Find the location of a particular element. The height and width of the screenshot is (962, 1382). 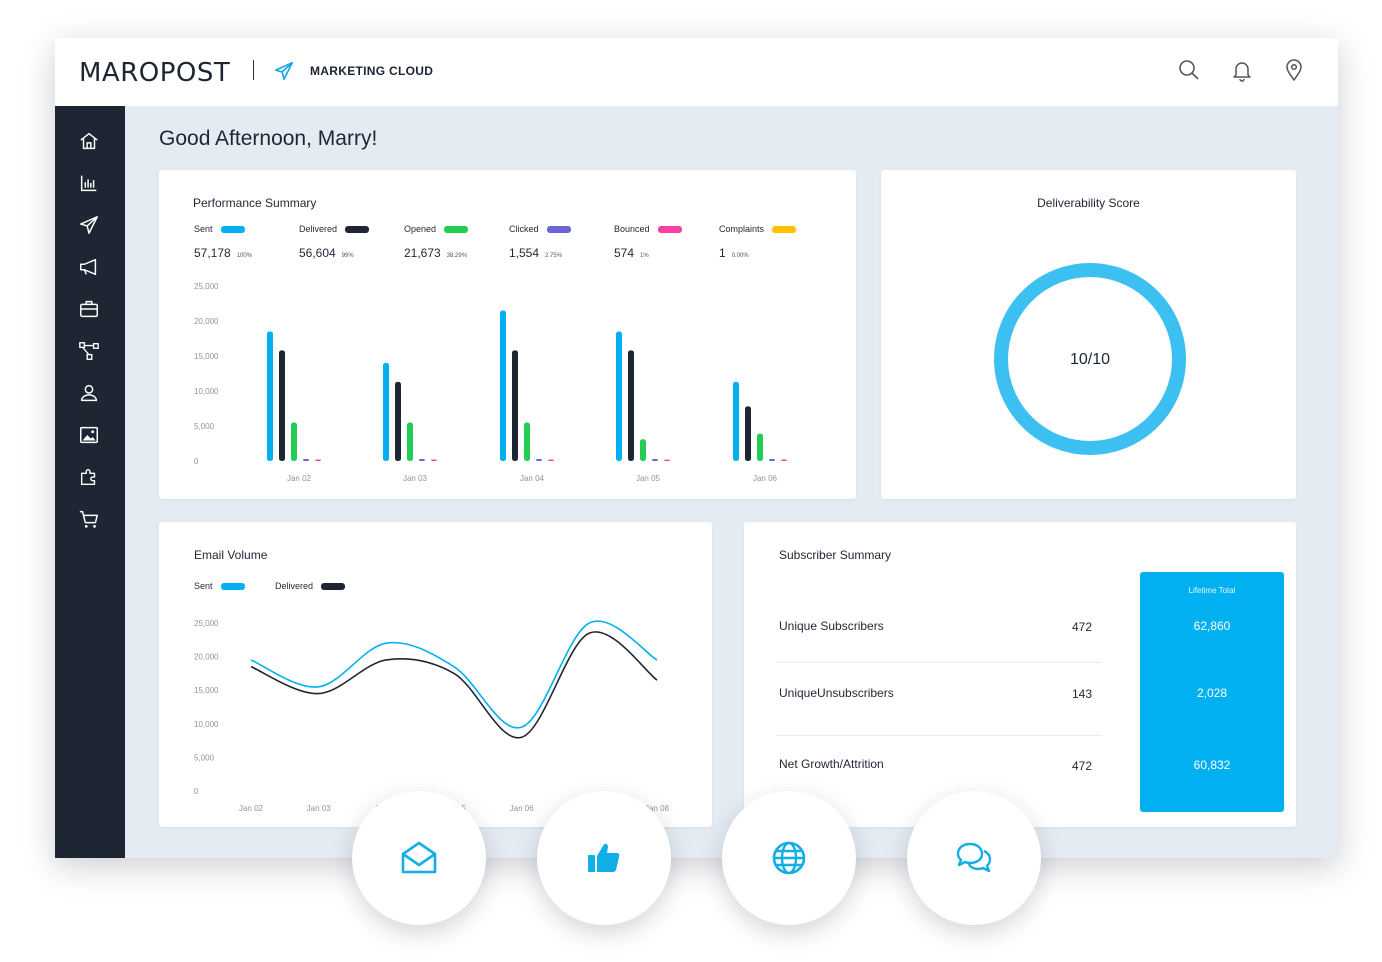

bar-bounced is located at coordinates (551, 460).